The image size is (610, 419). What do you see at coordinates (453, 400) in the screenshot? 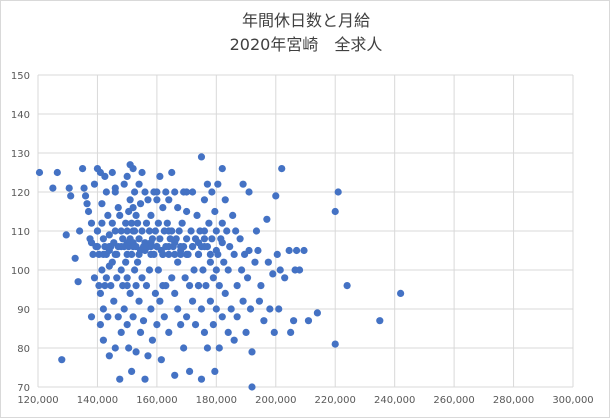
I see `x-tick-label: 260,000` at bounding box center [453, 400].